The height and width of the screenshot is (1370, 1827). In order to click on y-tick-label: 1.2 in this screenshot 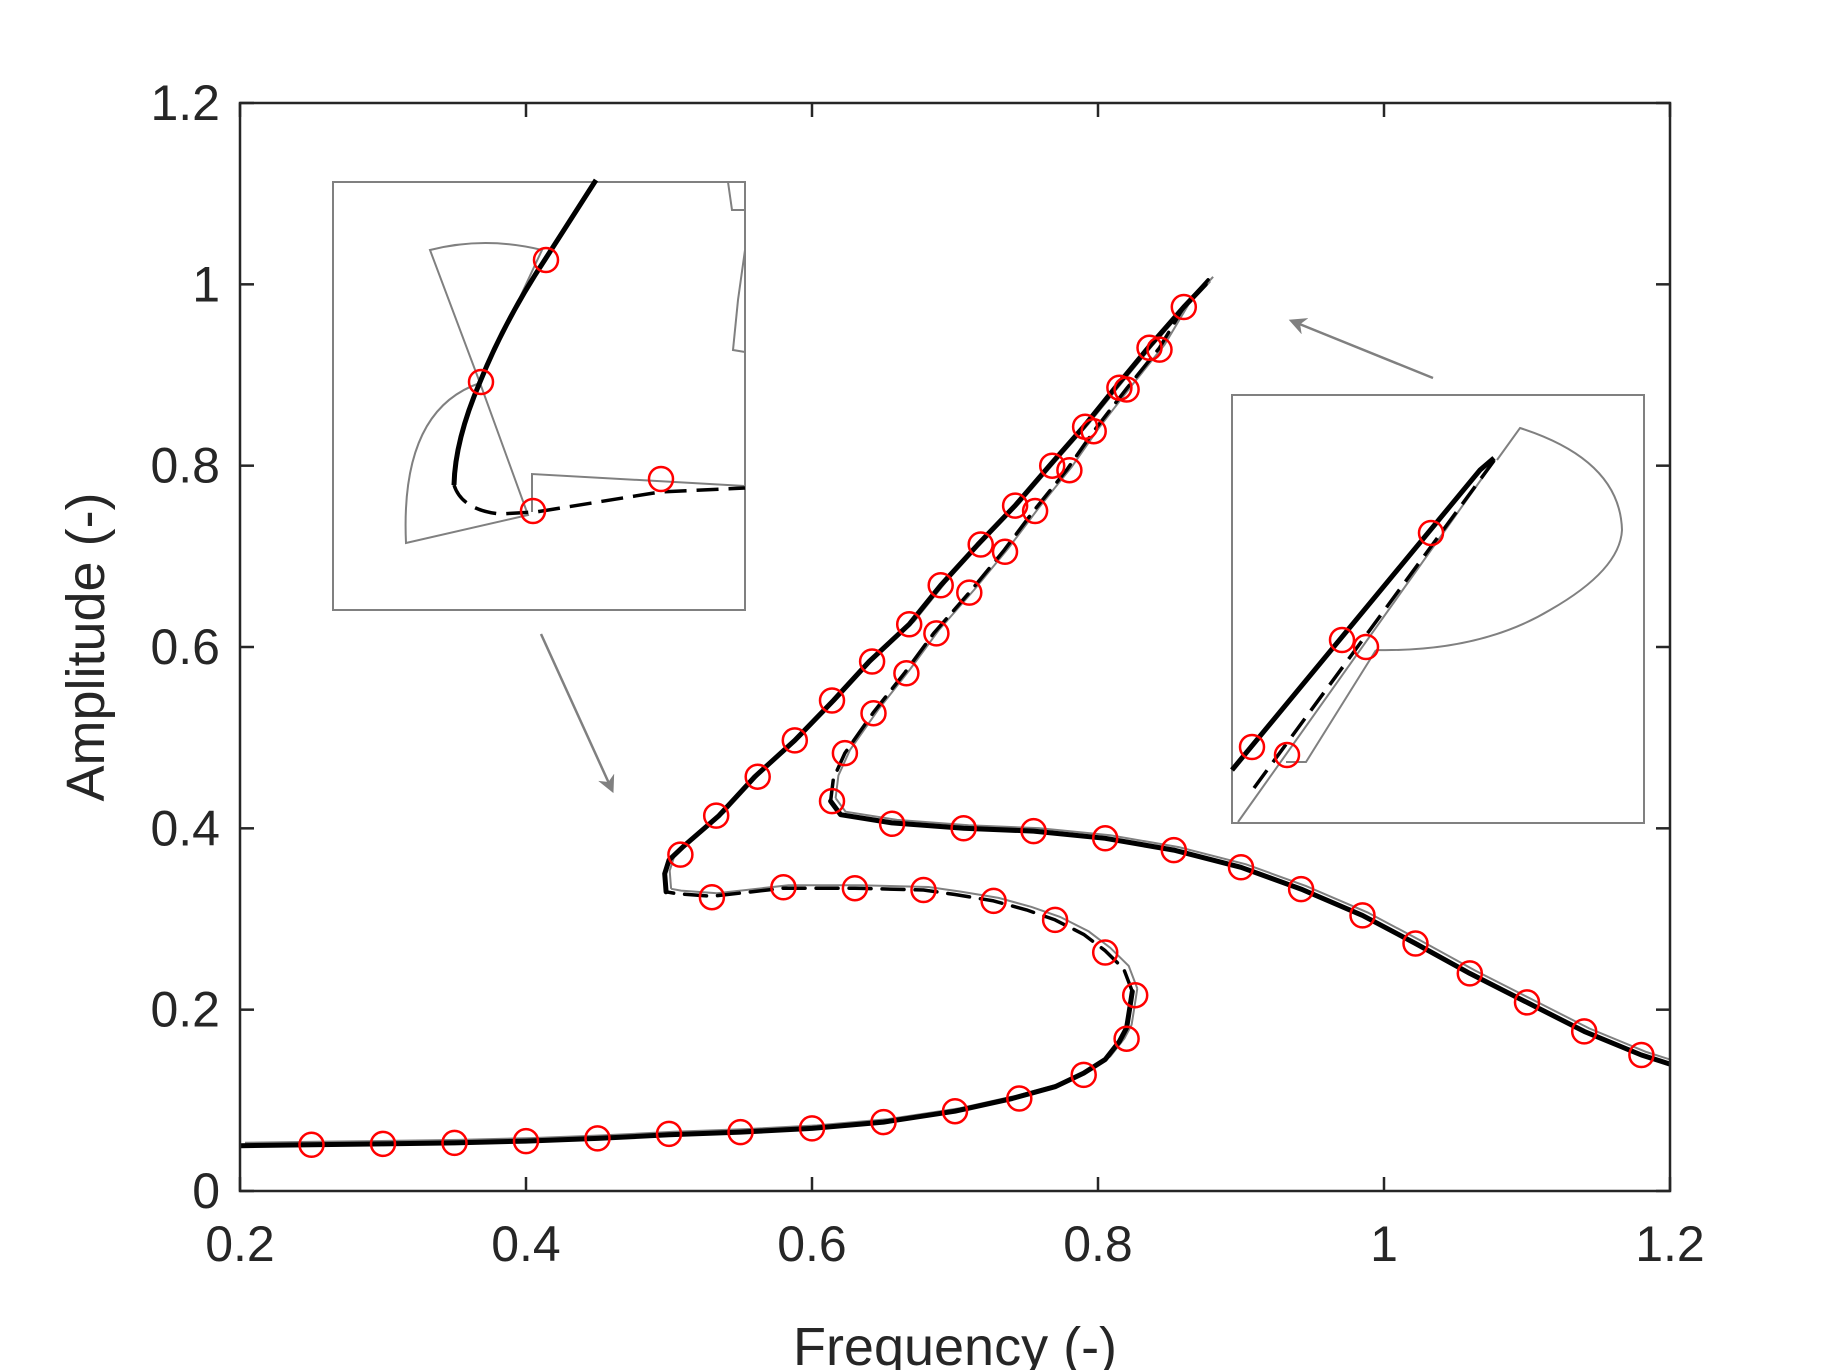, I will do `click(185, 103)`.